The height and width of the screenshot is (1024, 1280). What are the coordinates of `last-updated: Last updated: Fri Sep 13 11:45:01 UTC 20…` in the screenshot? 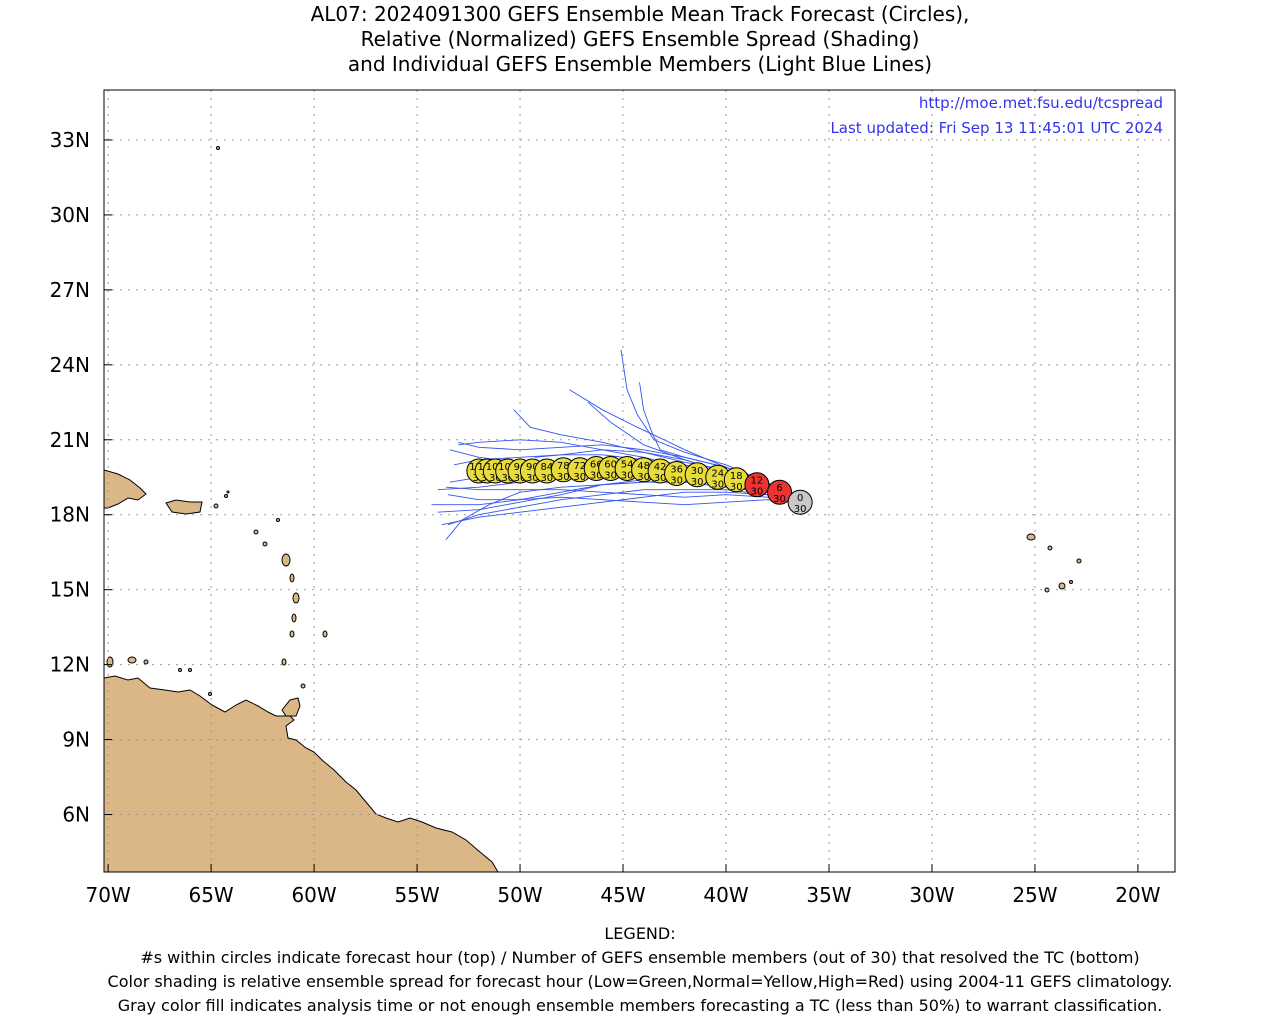 It's located at (996, 128).